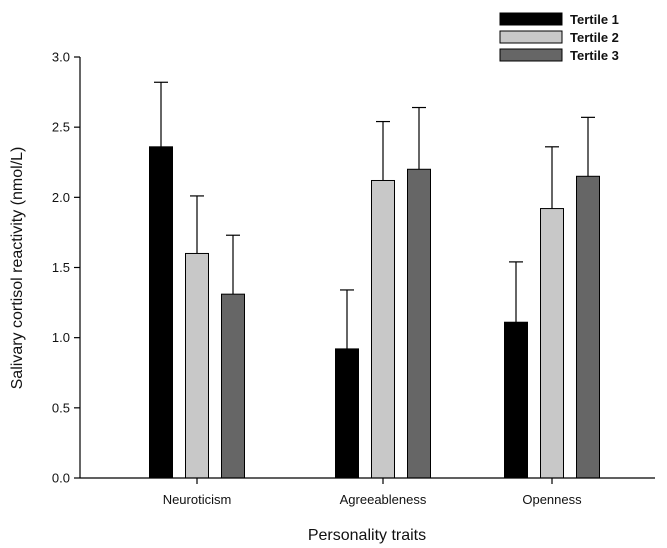 This screenshot has width=667, height=548. What do you see at coordinates (594, 55) in the screenshot?
I see `legend-label: Tertile 3` at bounding box center [594, 55].